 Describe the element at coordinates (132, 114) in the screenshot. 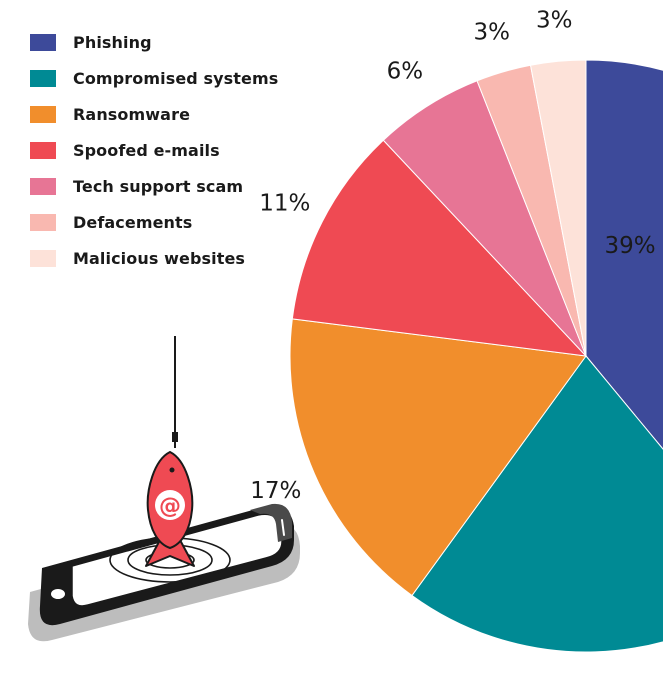

I see `legend-label: Ransomware` at that location.